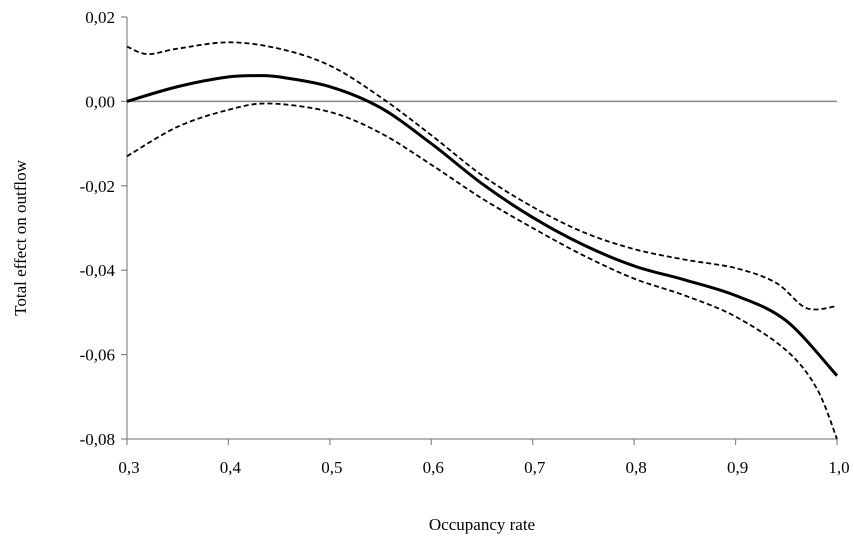 Image resolution: width=854 pixels, height=542 pixels. I want to click on x-tick-label: 0,5, so click(331, 467).